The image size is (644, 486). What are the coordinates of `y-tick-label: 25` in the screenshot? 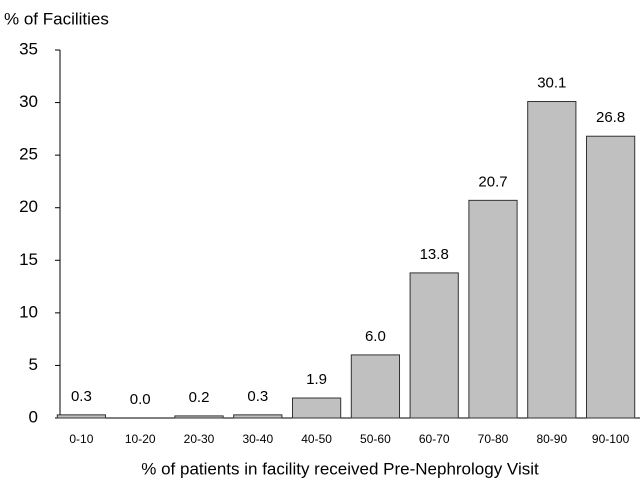 It's located at (28, 154).